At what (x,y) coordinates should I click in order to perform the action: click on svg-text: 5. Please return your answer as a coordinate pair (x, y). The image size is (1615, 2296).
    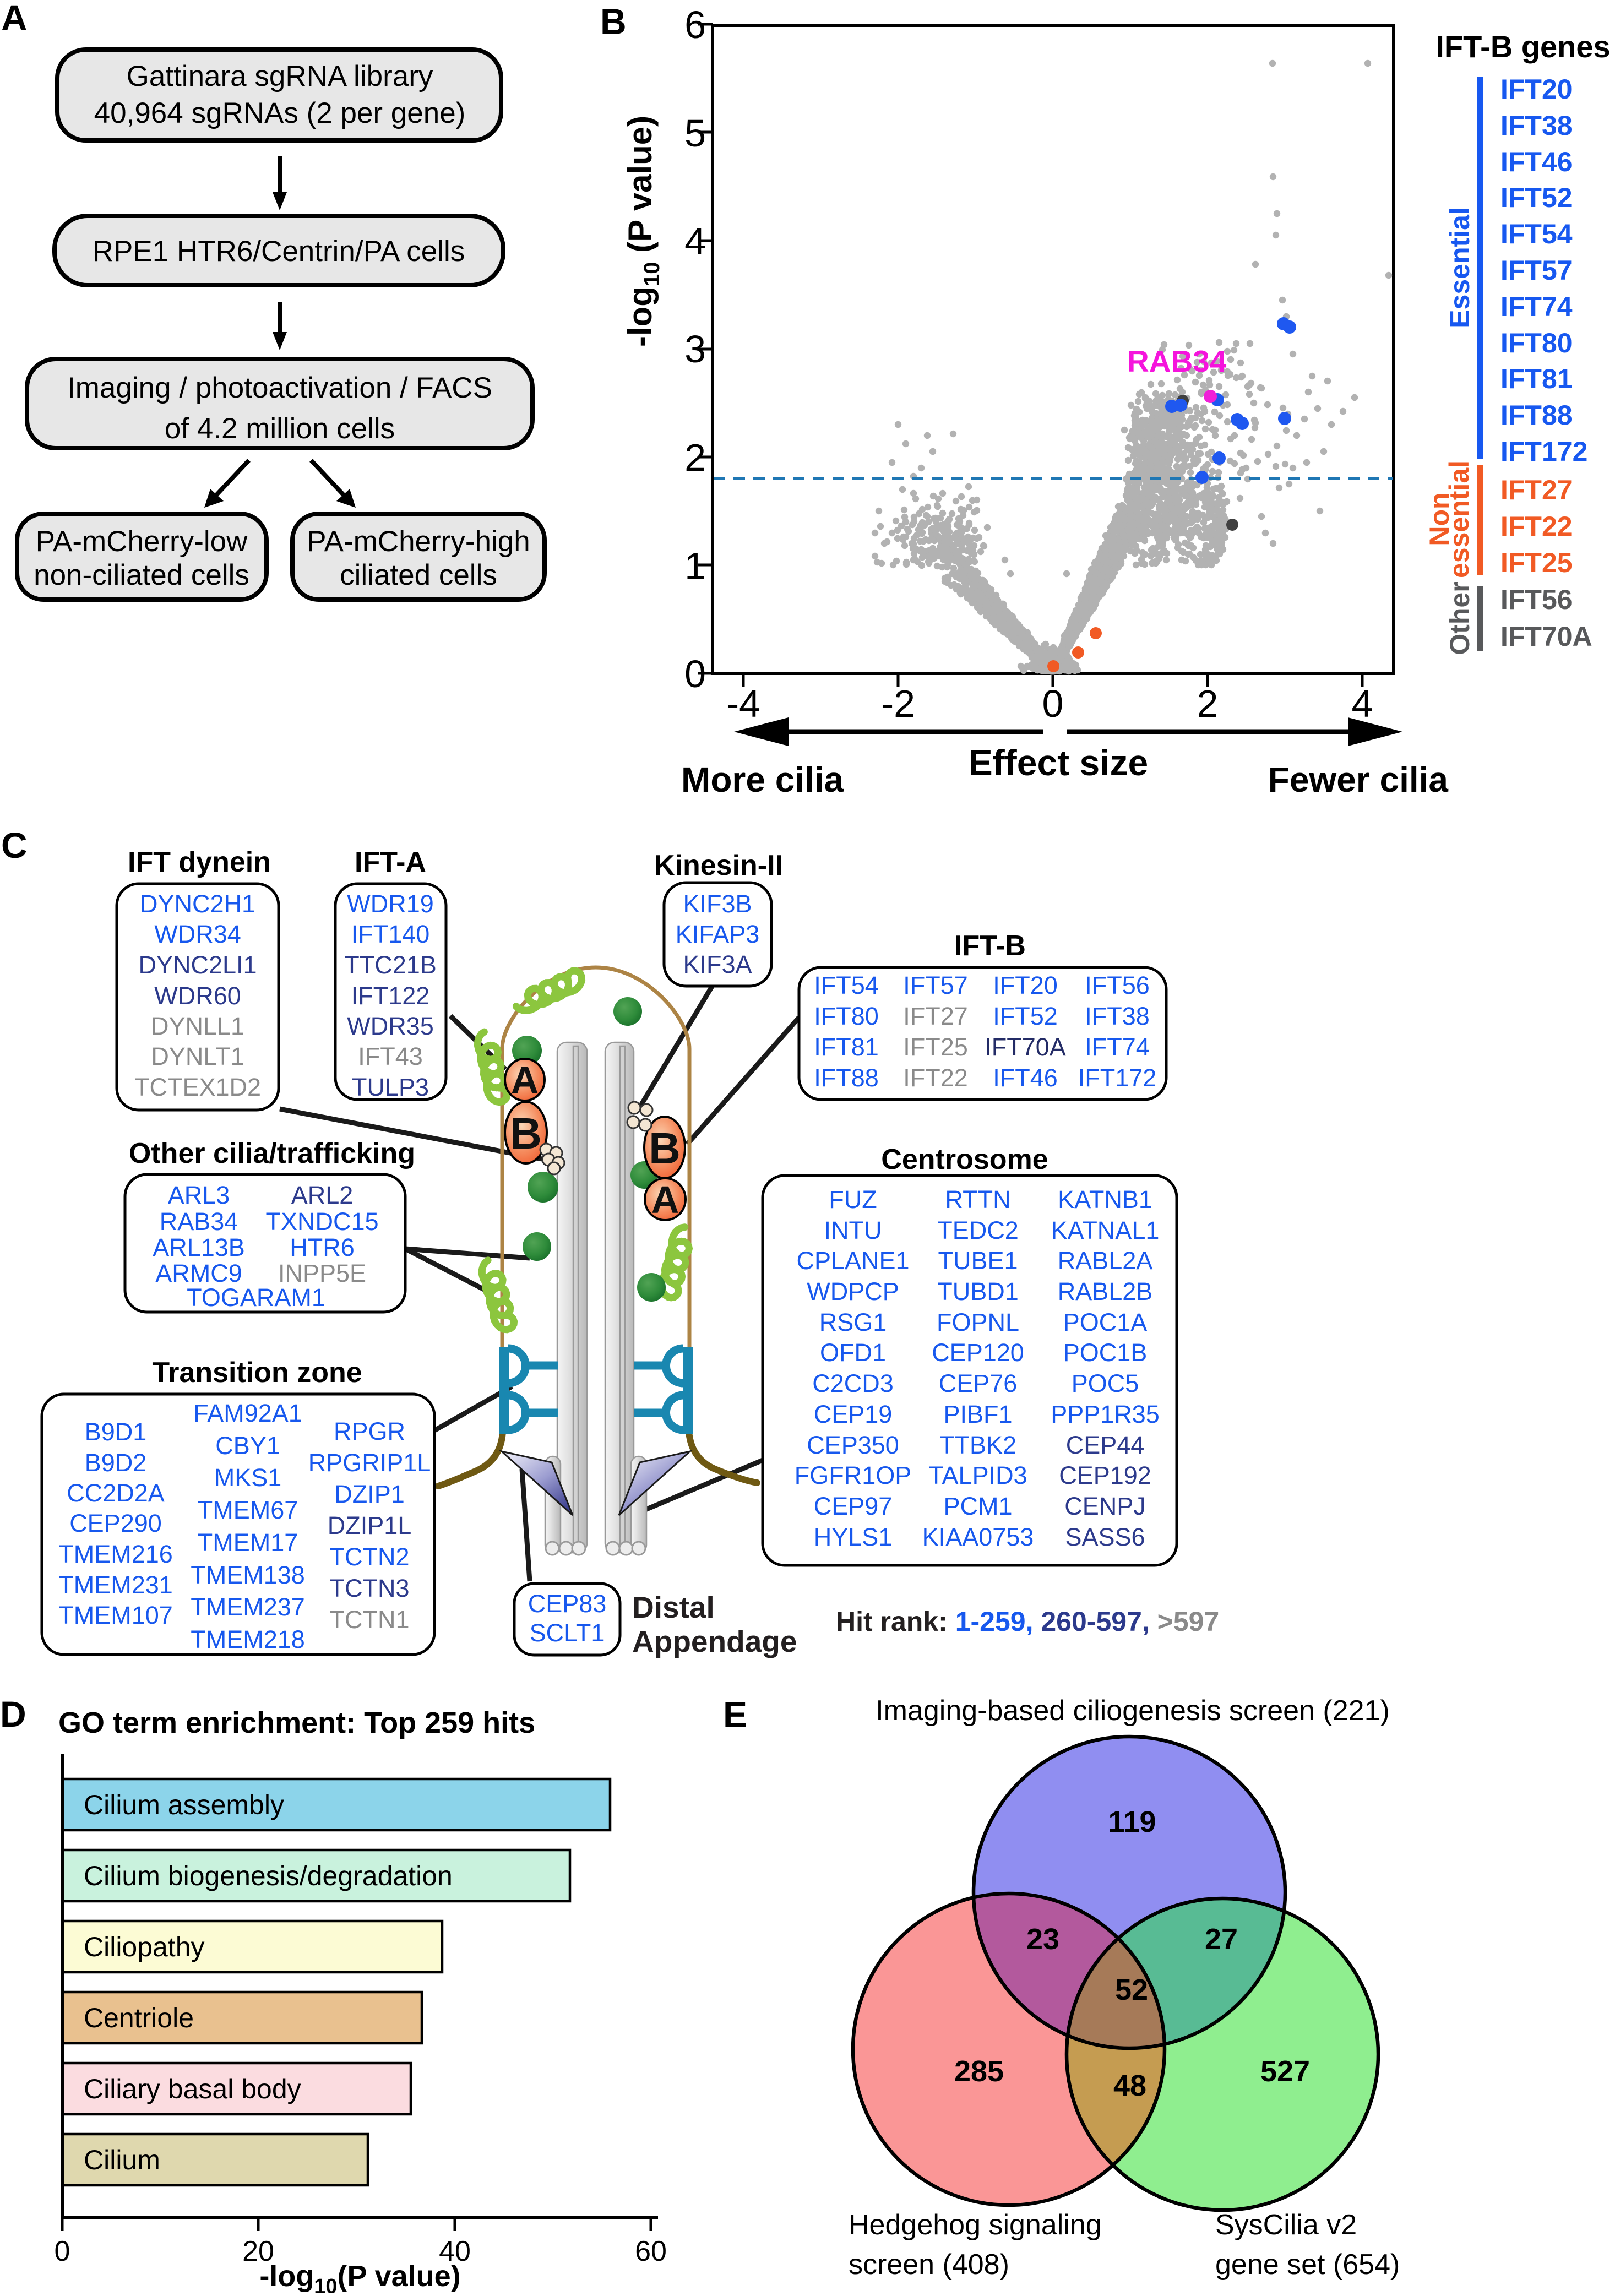
    Looking at the image, I should click on (695, 133).